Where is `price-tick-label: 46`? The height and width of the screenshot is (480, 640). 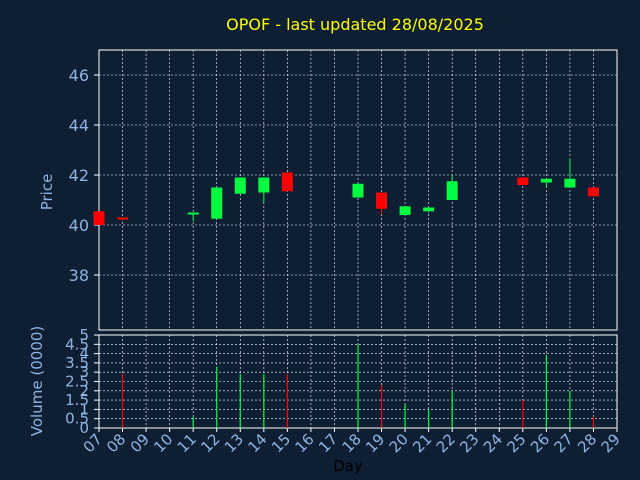
price-tick-label: 46 is located at coordinates (79, 75).